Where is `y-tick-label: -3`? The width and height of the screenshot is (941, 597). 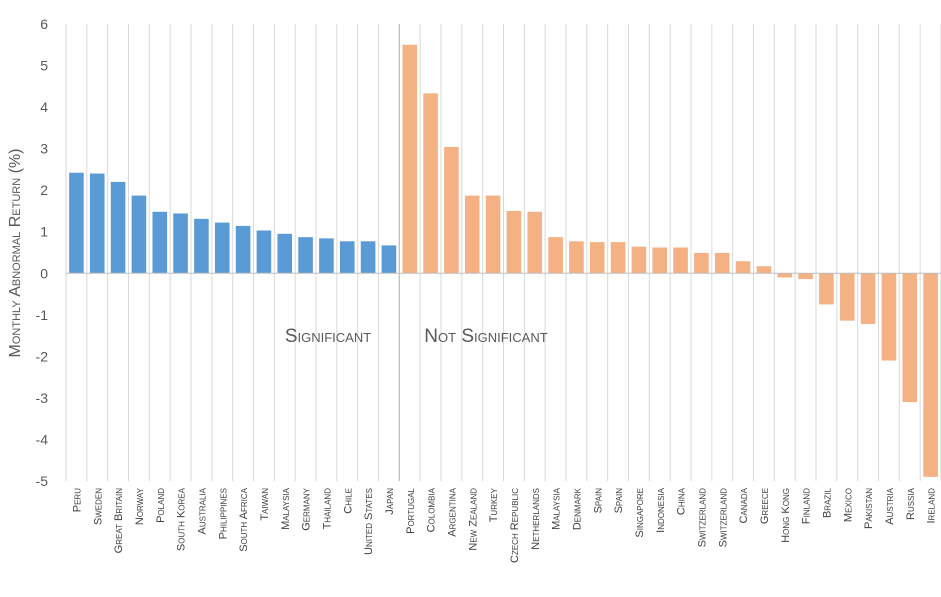 y-tick-label: -3 is located at coordinates (42, 398).